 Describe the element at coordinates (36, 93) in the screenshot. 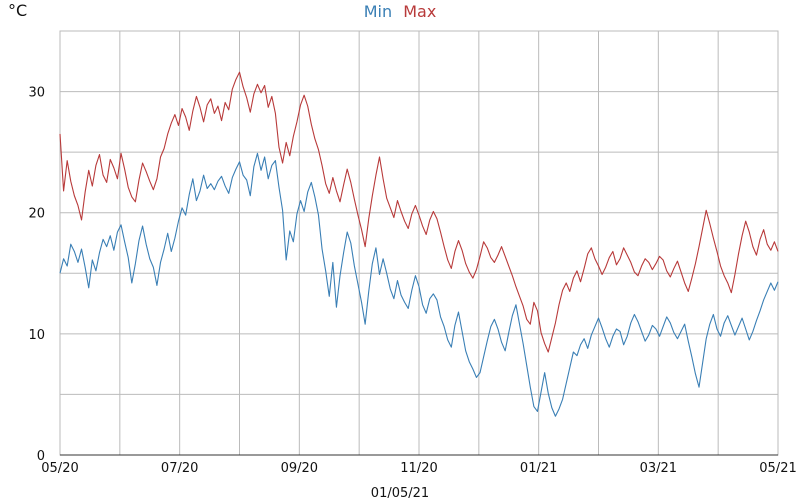

I see `y-tick-label: 30` at that location.